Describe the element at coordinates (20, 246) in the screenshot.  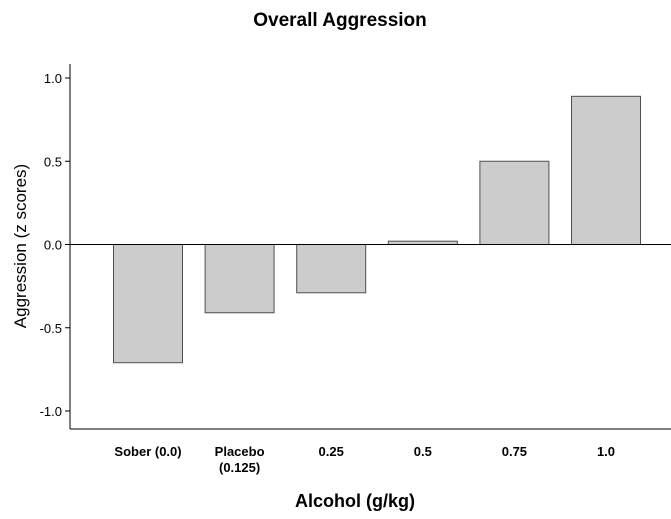
I see `y-axis-title: Aggression (z scores)` at that location.